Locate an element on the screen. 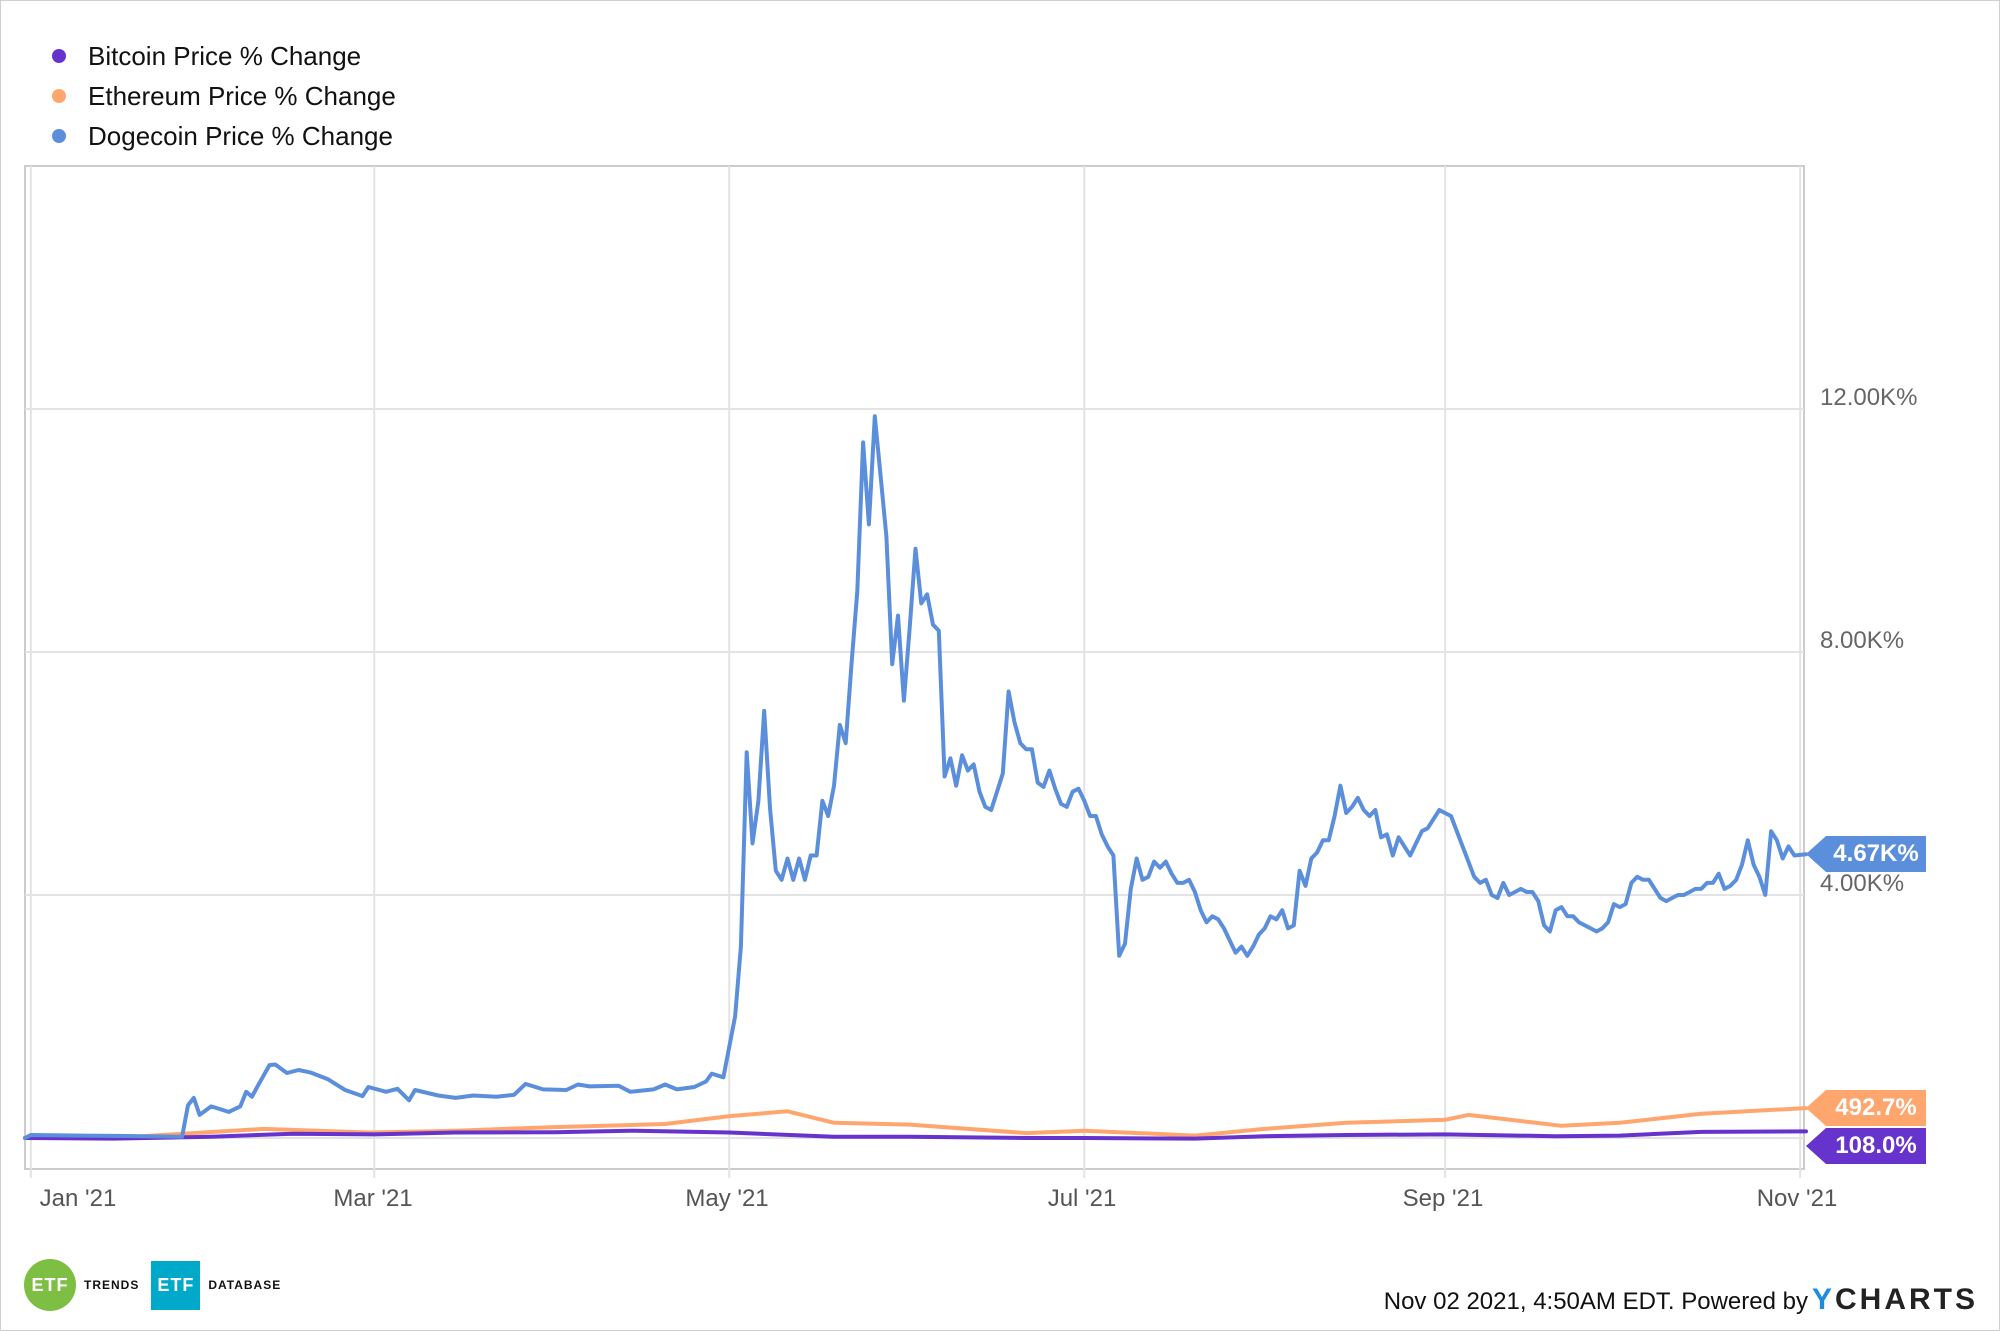  end-badge-bitcoin: 108.0% is located at coordinates (1866, 1146).